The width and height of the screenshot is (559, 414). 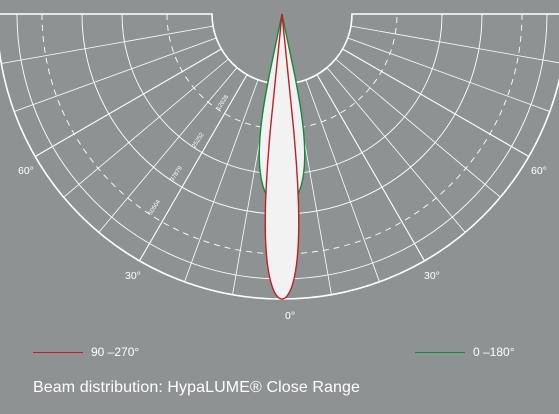 What do you see at coordinates (539, 171) in the screenshot?
I see `angle-label-right-60: 60°` at bounding box center [539, 171].